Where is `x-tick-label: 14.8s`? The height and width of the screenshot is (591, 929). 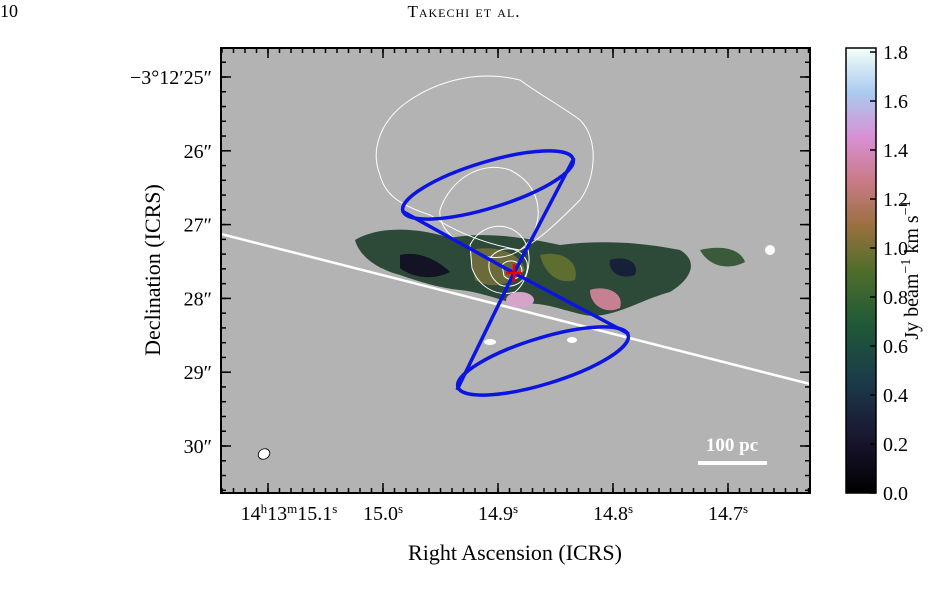 x-tick-label: 14.8s is located at coordinates (613, 513).